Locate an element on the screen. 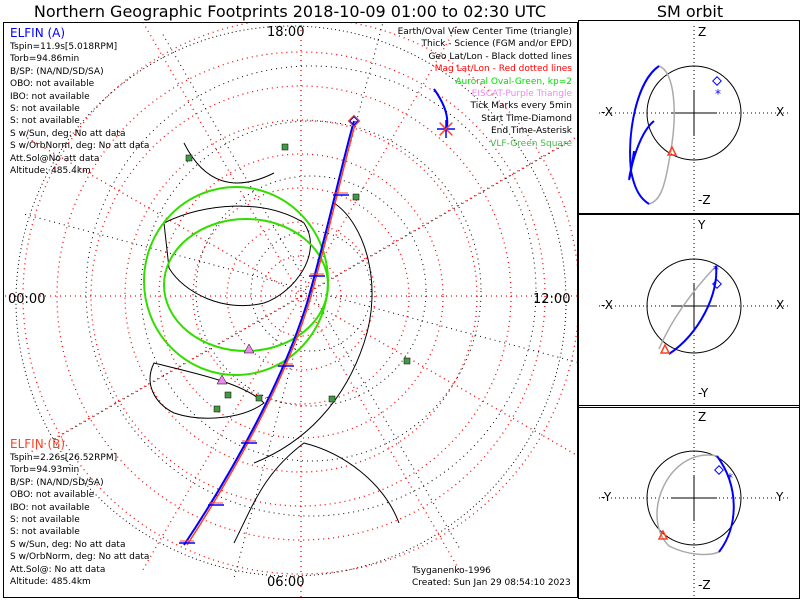  axis-label-right: X is located at coordinates (780, 305).